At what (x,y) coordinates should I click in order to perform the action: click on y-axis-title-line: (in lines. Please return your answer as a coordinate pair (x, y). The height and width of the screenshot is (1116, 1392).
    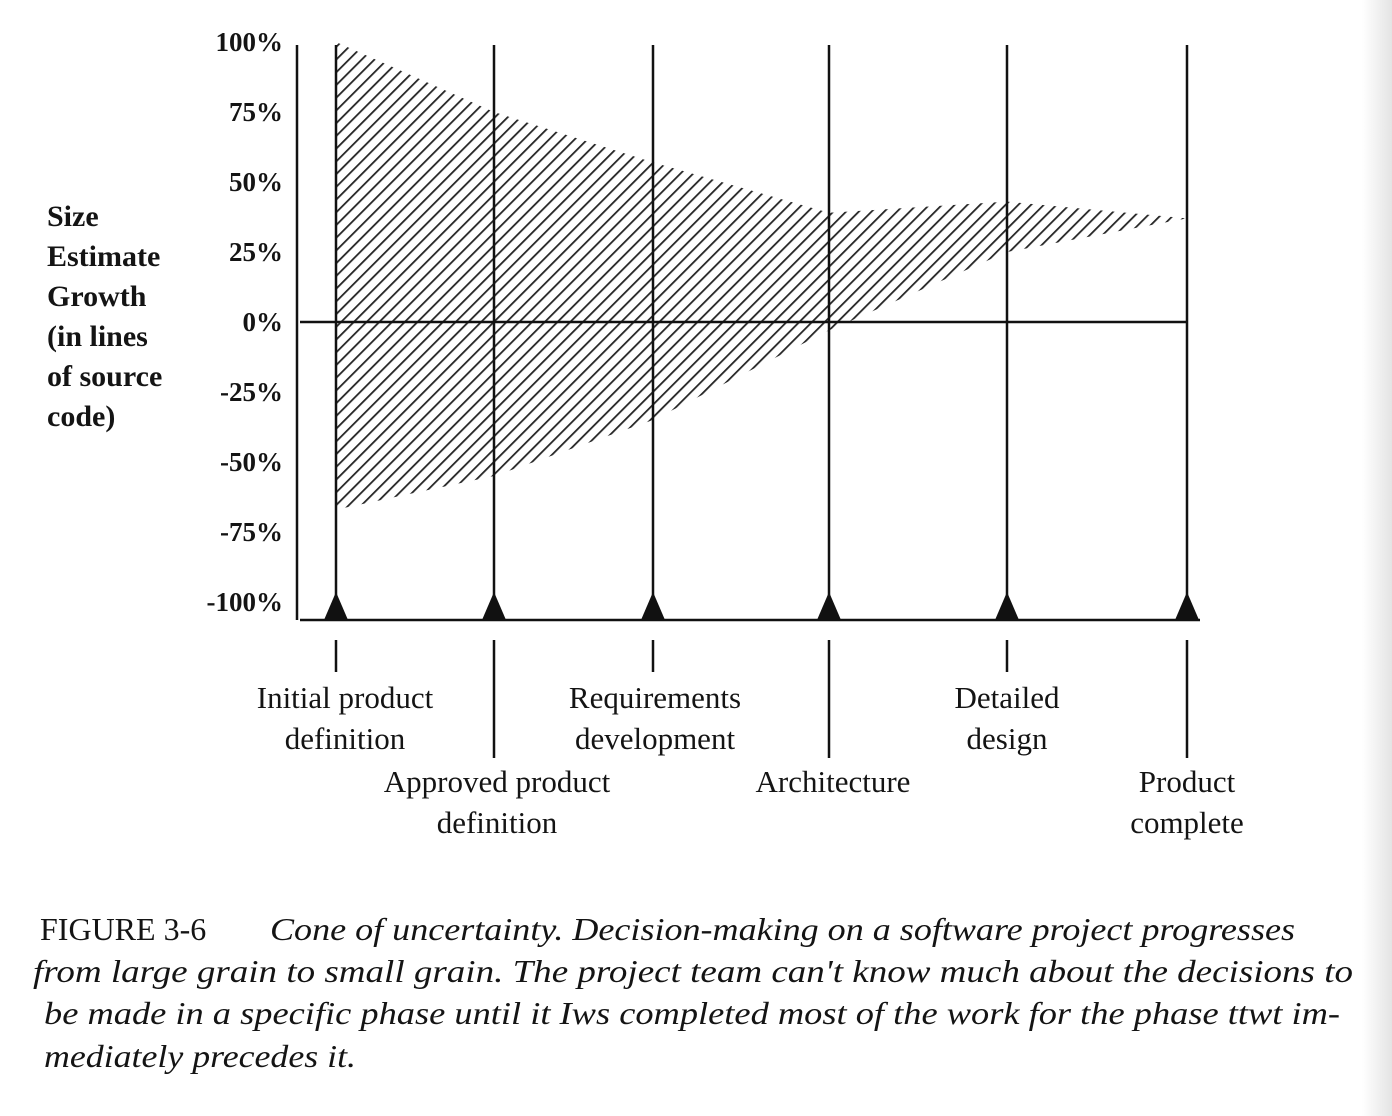
    Looking at the image, I should click on (97, 336).